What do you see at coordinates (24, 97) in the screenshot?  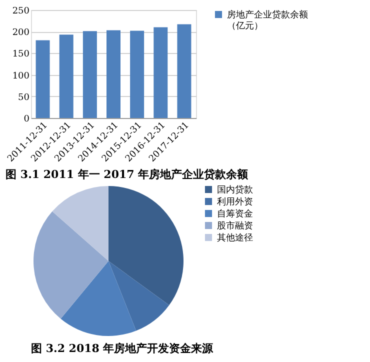 I see `y-tick-label: 50` at bounding box center [24, 97].